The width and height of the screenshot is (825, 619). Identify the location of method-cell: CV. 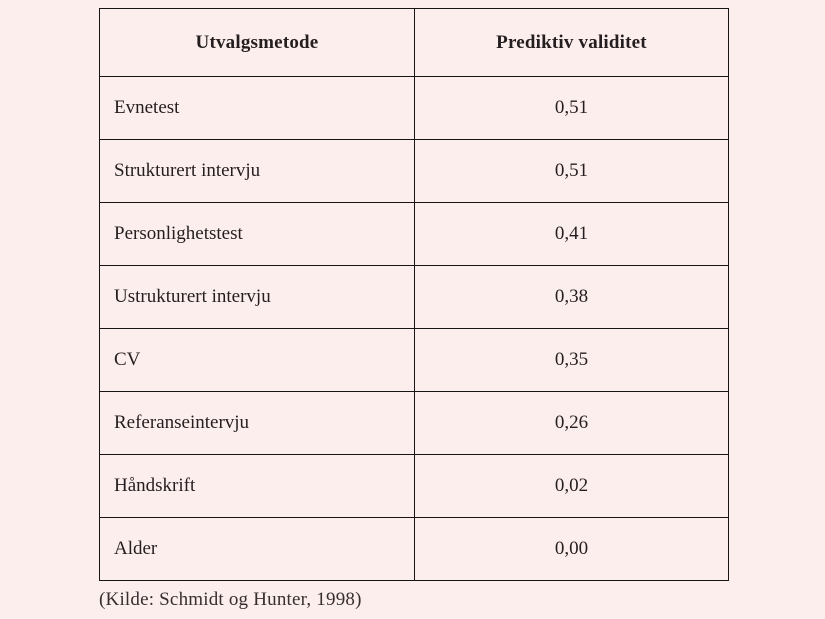
(257, 360).